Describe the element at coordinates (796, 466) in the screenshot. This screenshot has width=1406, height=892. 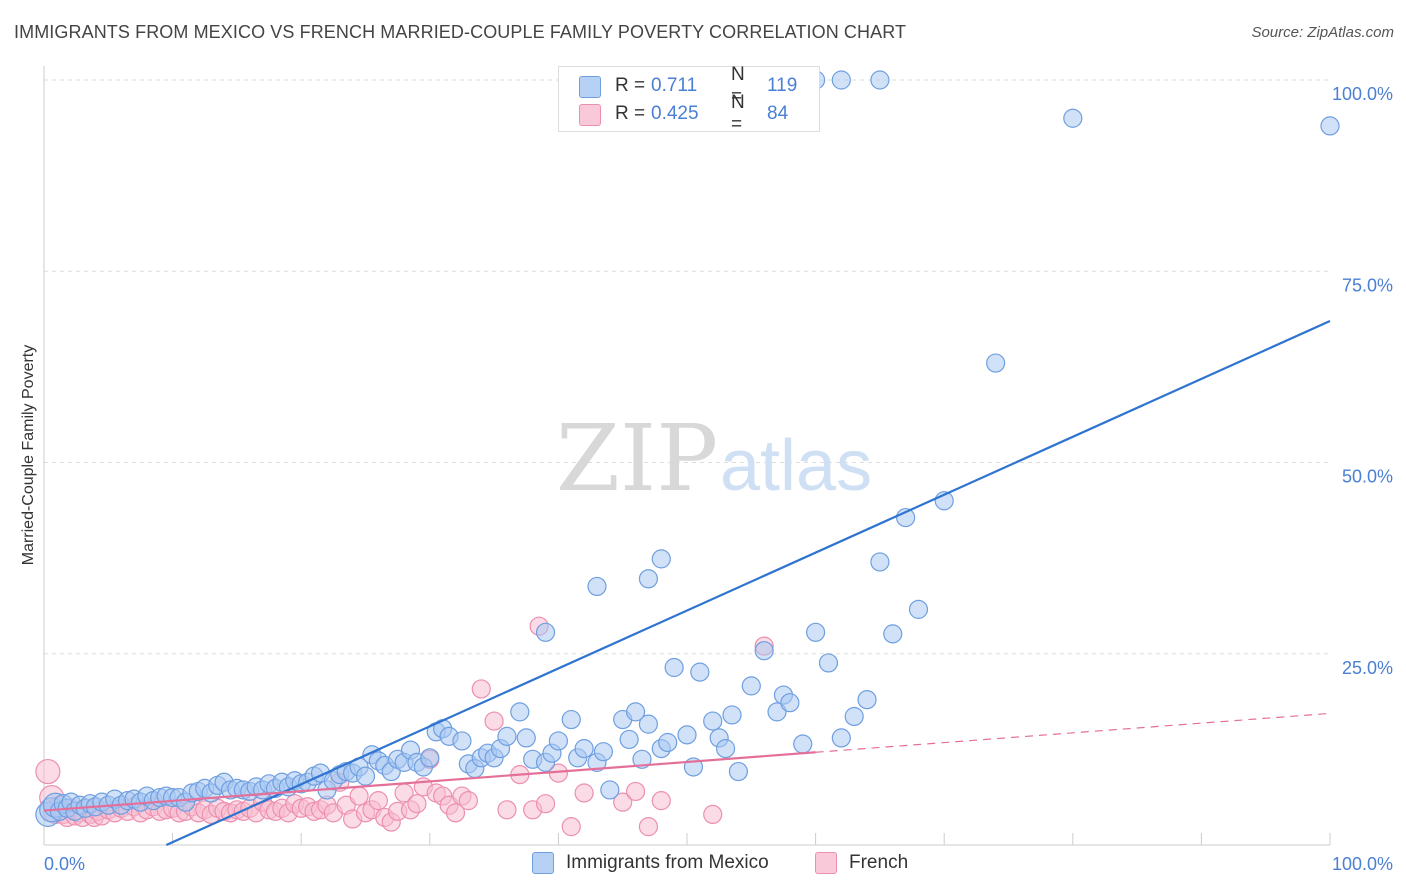
I see `watermark-atlas: atlas` at that location.